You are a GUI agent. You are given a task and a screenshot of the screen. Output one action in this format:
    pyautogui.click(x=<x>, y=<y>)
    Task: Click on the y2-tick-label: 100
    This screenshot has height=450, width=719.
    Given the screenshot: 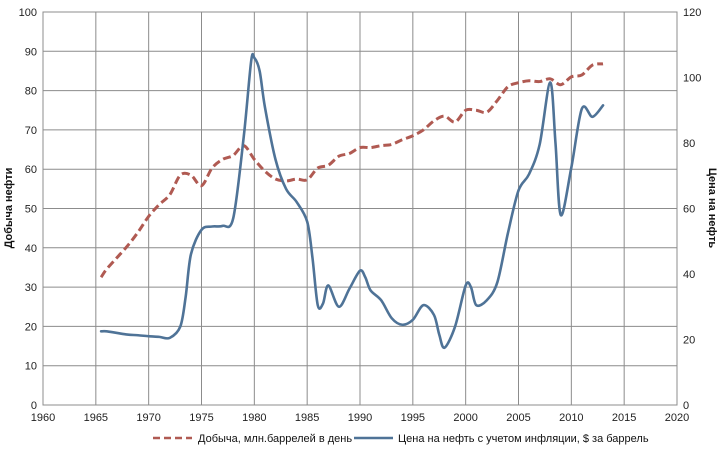 What is the action you would take?
    pyautogui.click(x=692, y=79)
    